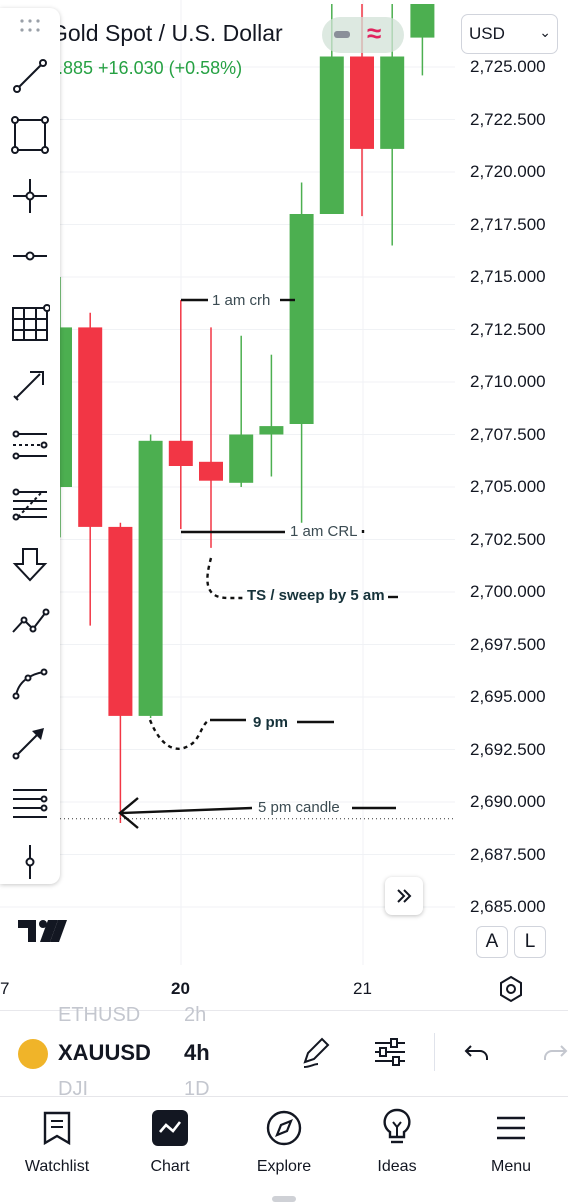 This screenshot has width=568, height=1202. What do you see at coordinates (284, 1053) in the screenshot?
I see `symbol-bar` at bounding box center [284, 1053].